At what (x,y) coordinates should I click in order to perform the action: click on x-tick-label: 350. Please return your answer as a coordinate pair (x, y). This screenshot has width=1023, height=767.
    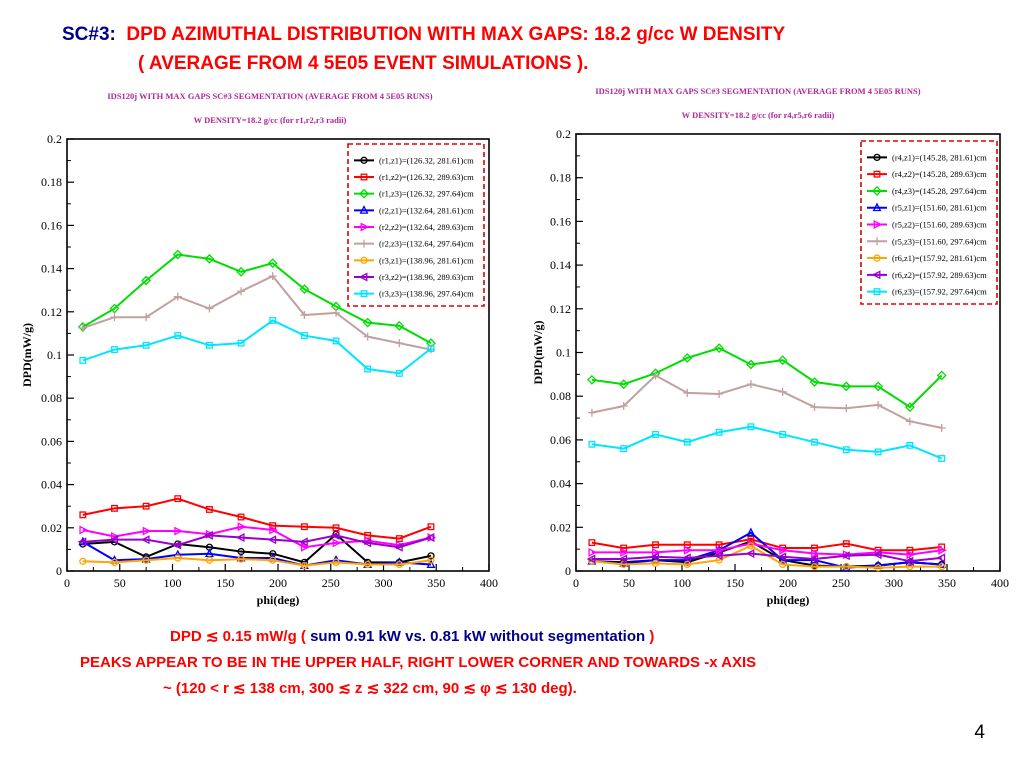
    Looking at the image, I should click on (436, 583).